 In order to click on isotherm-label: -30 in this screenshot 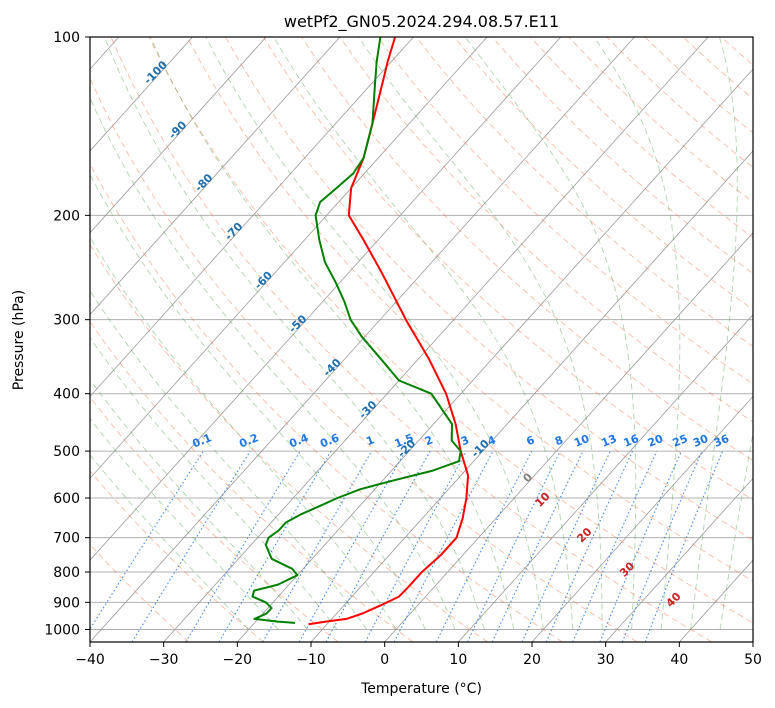, I will do `click(367, 409)`.